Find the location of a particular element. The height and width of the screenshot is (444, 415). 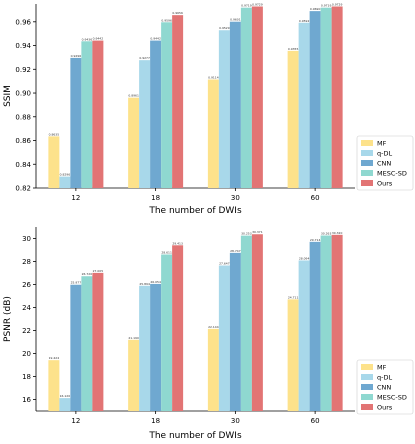

y-tick-label: 0.90 is located at coordinates (23, 94).